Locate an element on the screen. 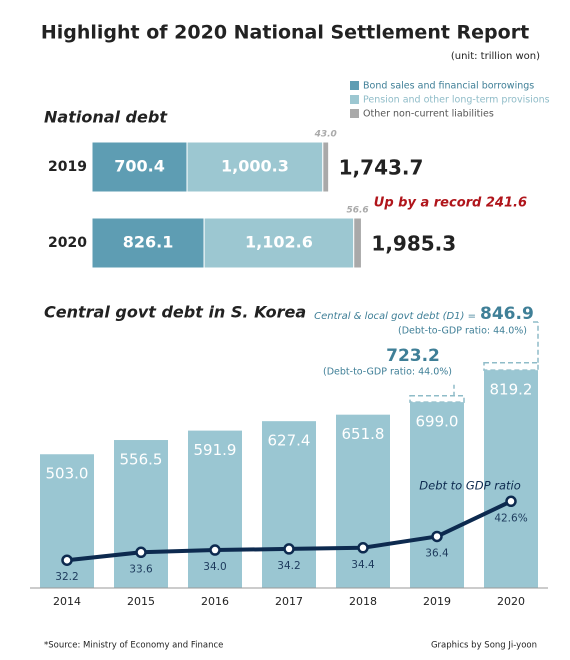 The width and height of the screenshot is (570, 660). unit: (unit: trillion won) is located at coordinates (495, 56).